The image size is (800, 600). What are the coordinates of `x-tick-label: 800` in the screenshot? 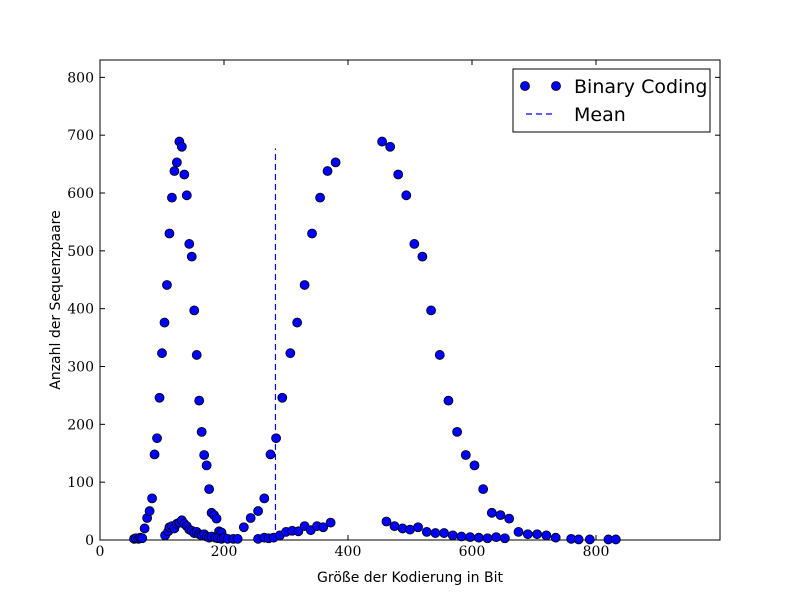 It's located at (596, 552).